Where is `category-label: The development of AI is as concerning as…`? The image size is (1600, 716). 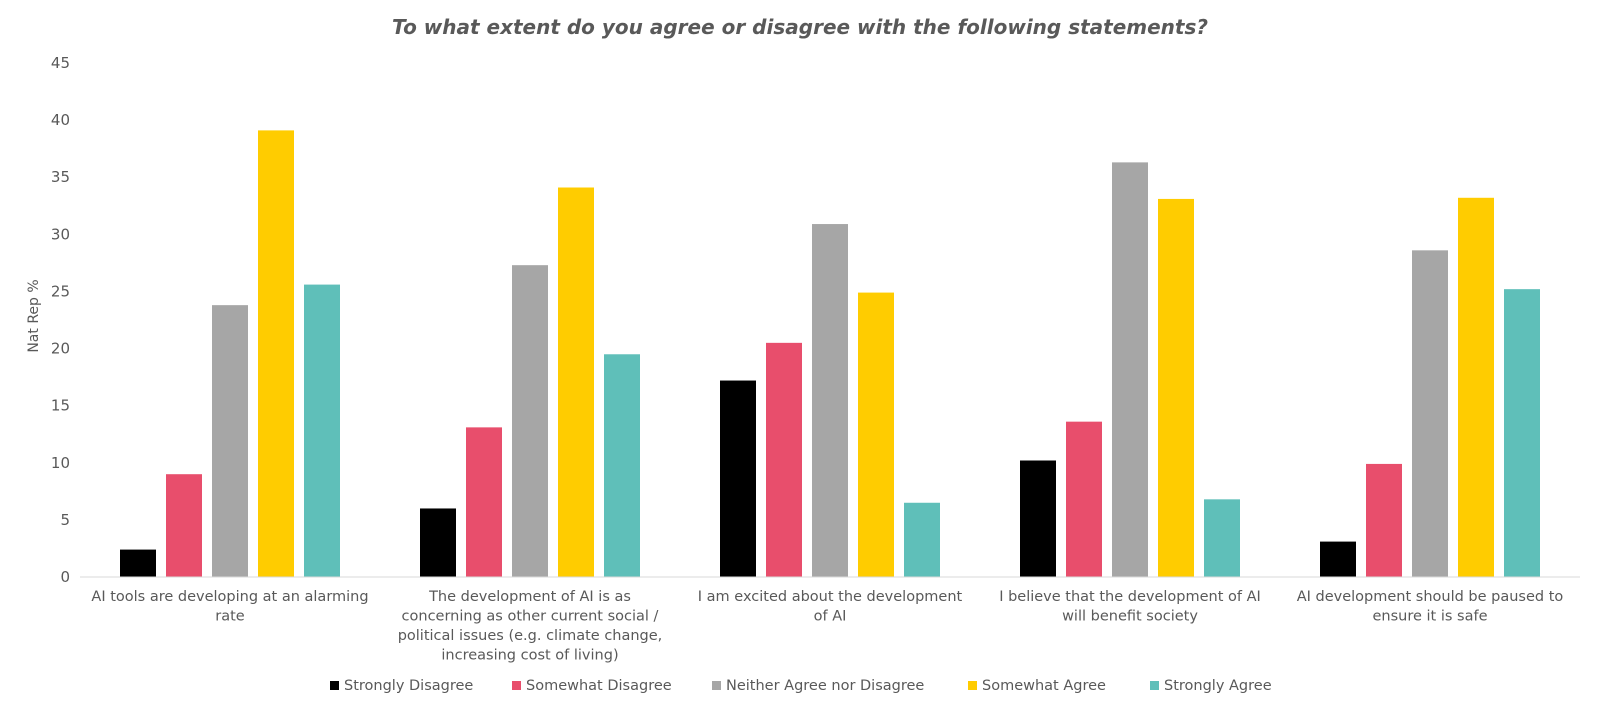
category-label: The development of AI is as concerning as… is located at coordinates (530, 626).